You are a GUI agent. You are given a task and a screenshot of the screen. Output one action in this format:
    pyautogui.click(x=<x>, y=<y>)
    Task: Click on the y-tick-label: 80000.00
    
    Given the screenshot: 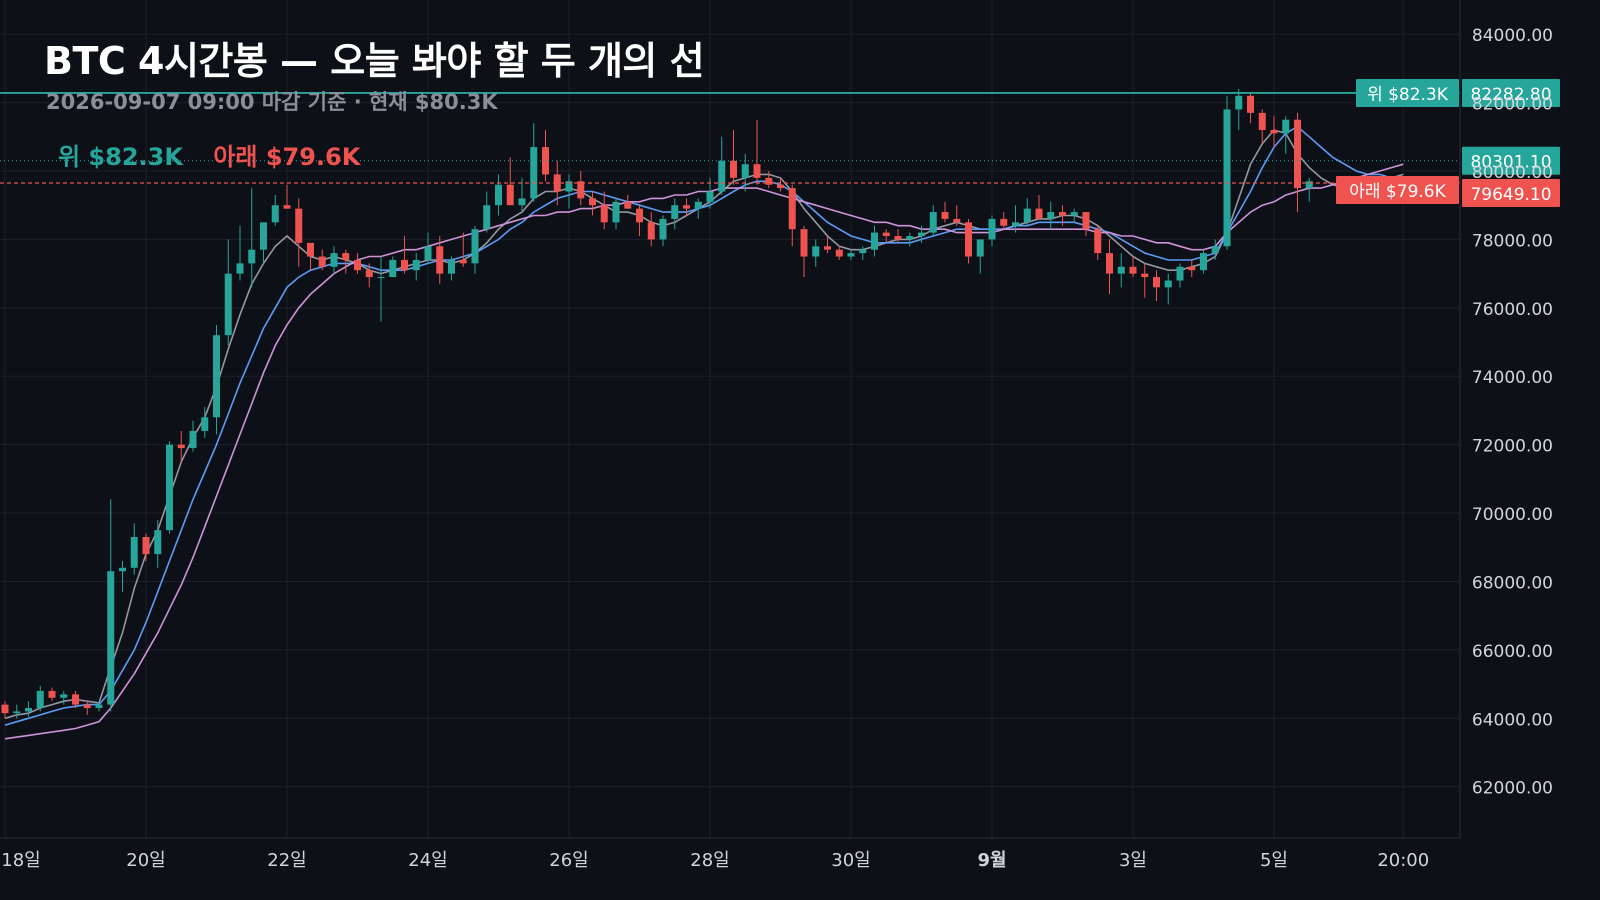 What is the action you would take?
    pyautogui.click(x=1512, y=173)
    